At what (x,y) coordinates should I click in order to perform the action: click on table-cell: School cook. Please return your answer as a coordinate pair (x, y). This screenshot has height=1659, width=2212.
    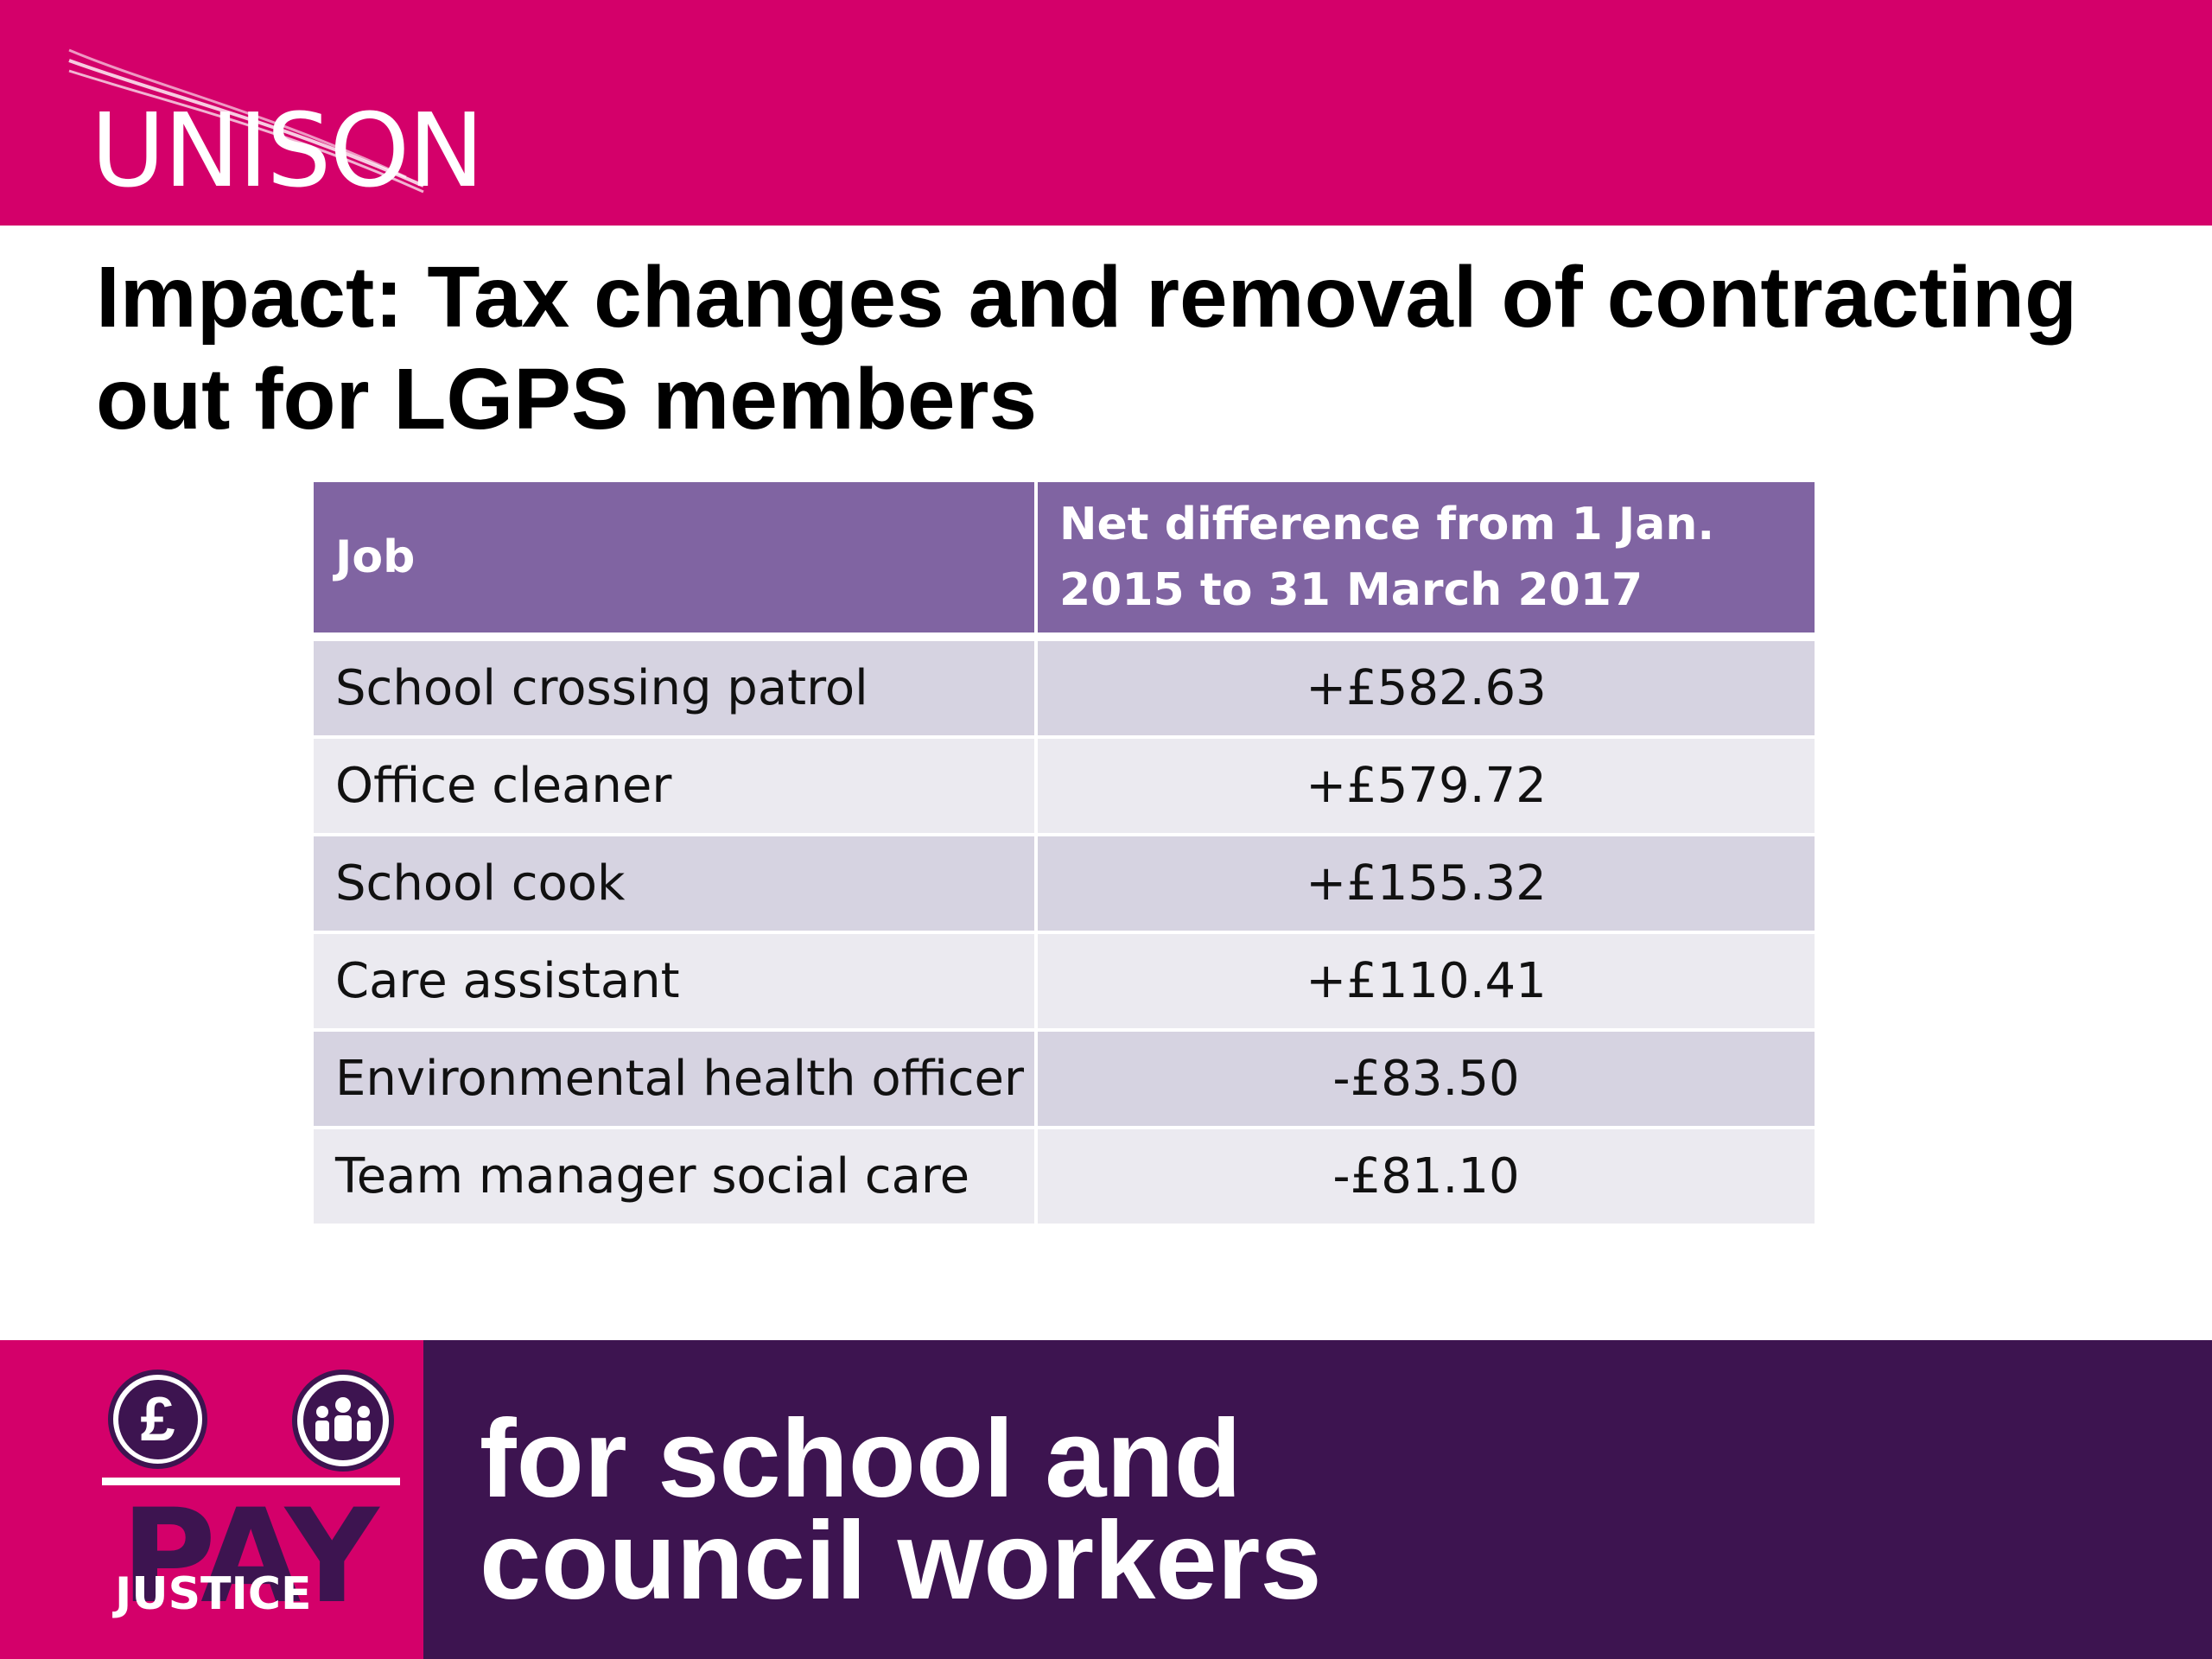
    Looking at the image, I should click on (676, 883).